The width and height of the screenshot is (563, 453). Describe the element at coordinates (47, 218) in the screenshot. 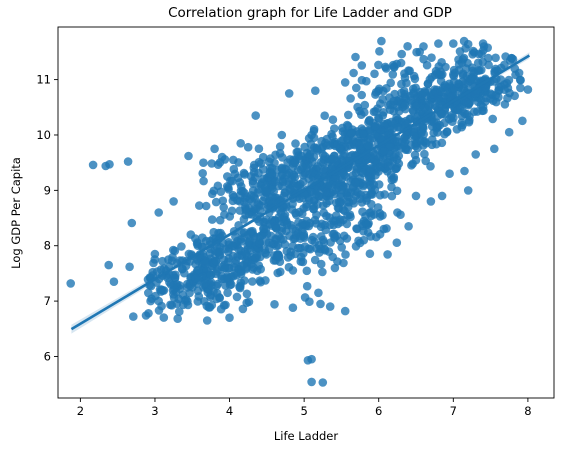

I see `y-axis: 6 7 8 9 10 11` at that location.